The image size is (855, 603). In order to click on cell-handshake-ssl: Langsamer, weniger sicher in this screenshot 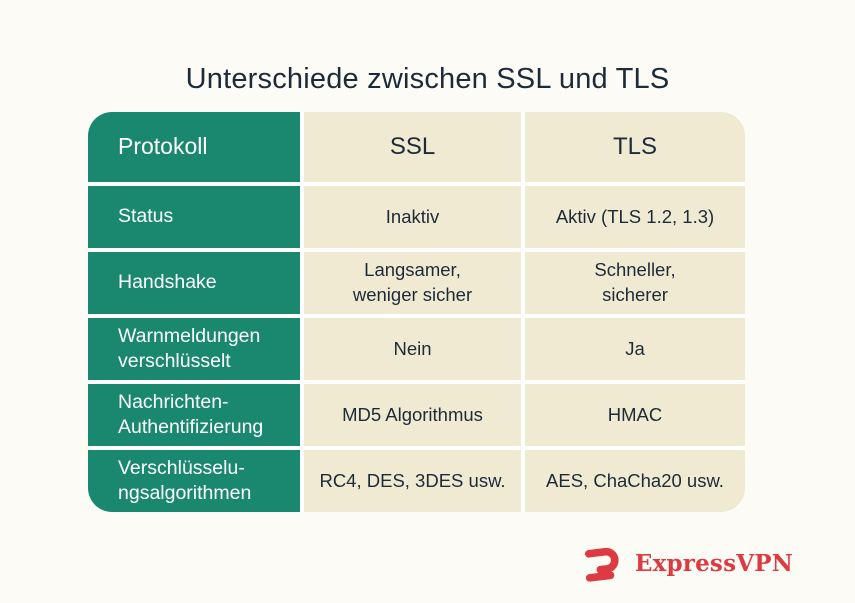, I will do `click(412, 283)`.